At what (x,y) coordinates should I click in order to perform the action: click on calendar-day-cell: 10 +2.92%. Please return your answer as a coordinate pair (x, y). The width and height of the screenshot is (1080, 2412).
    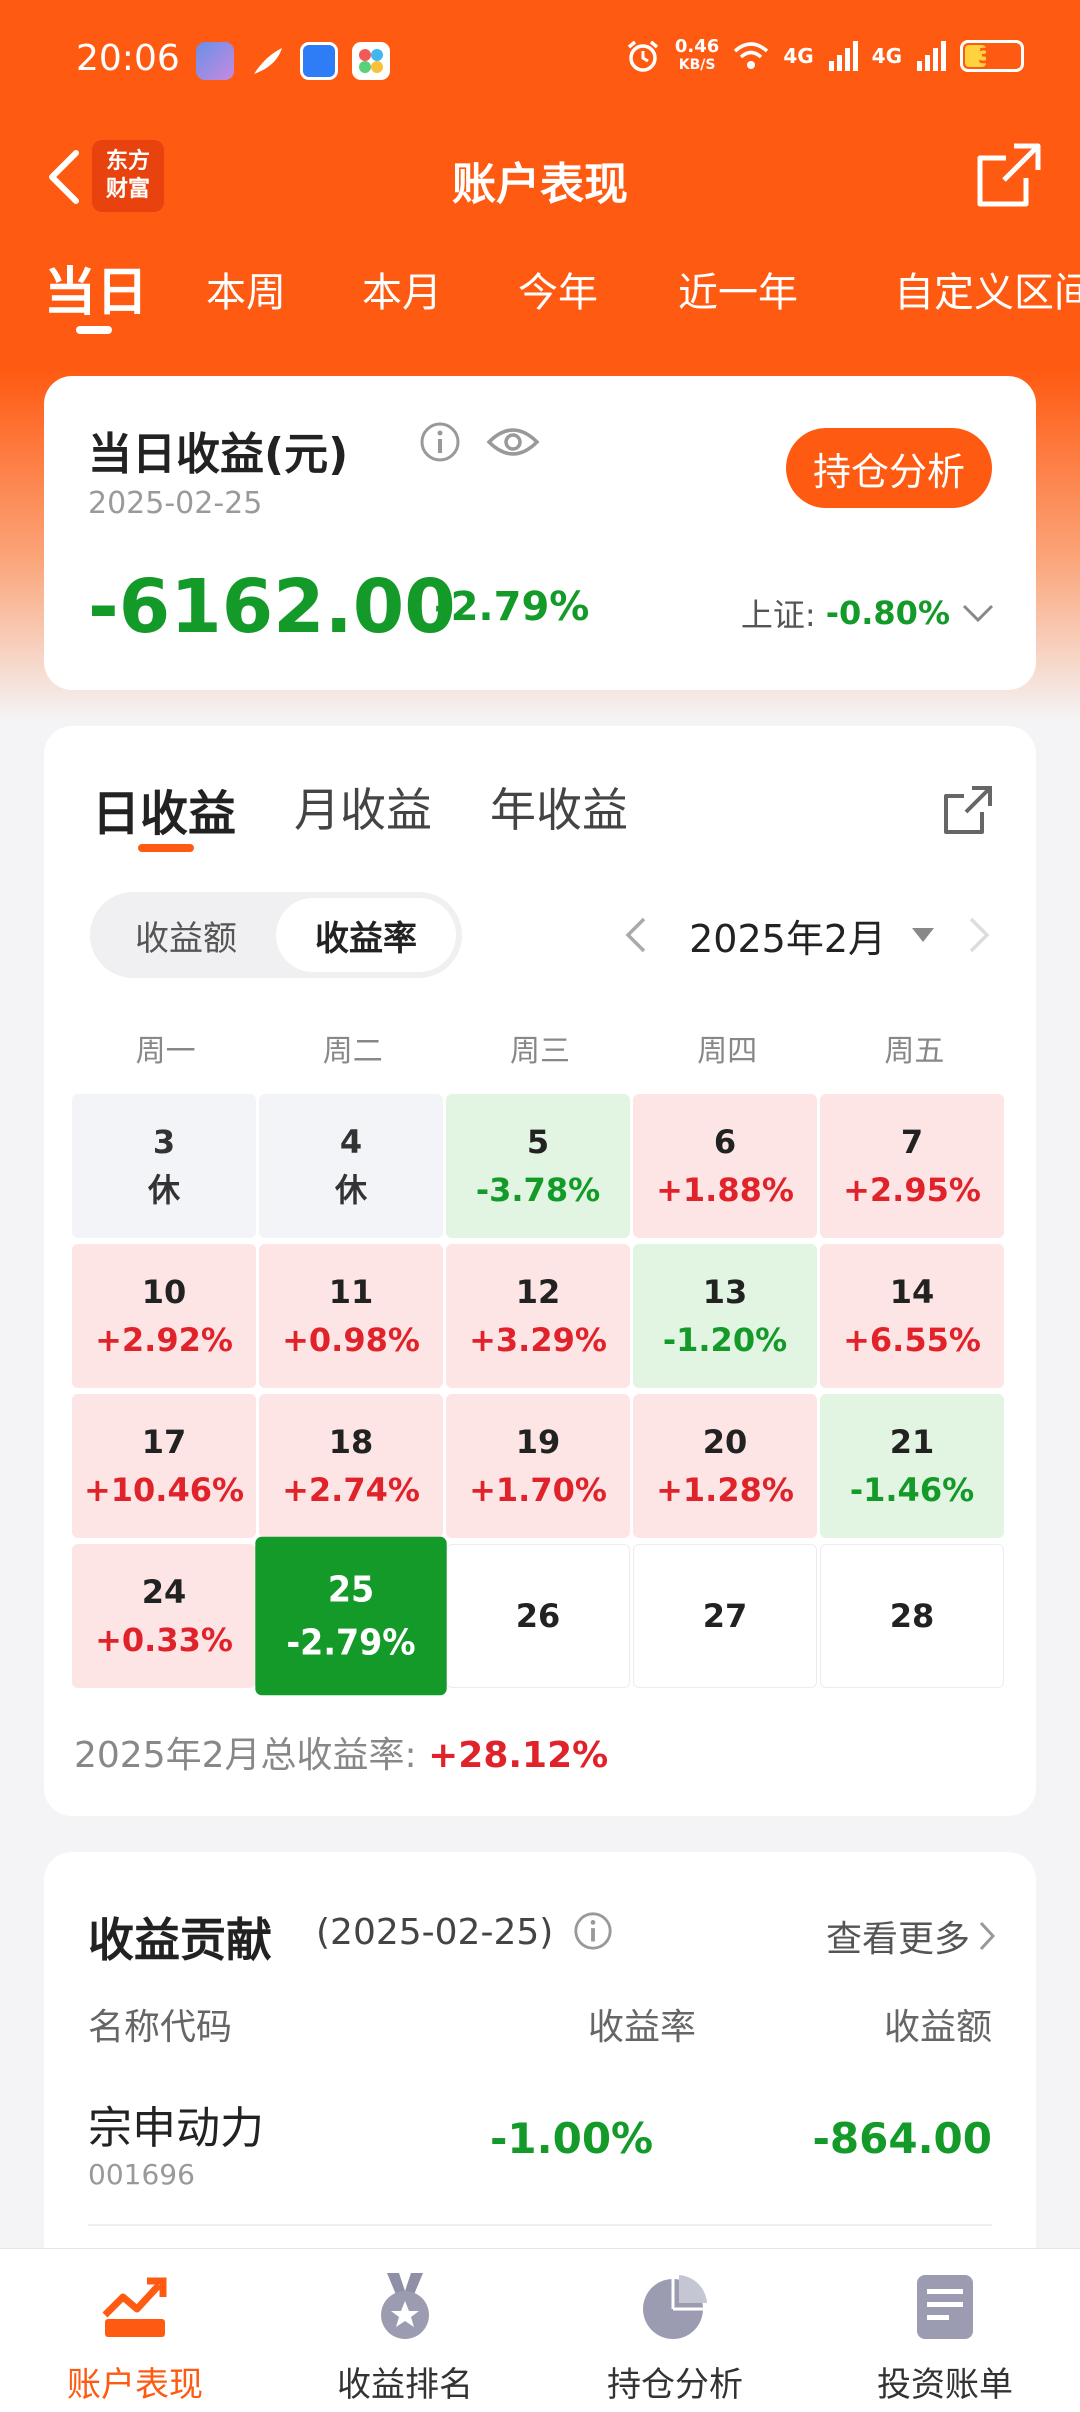
    Looking at the image, I should click on (164, 1316).